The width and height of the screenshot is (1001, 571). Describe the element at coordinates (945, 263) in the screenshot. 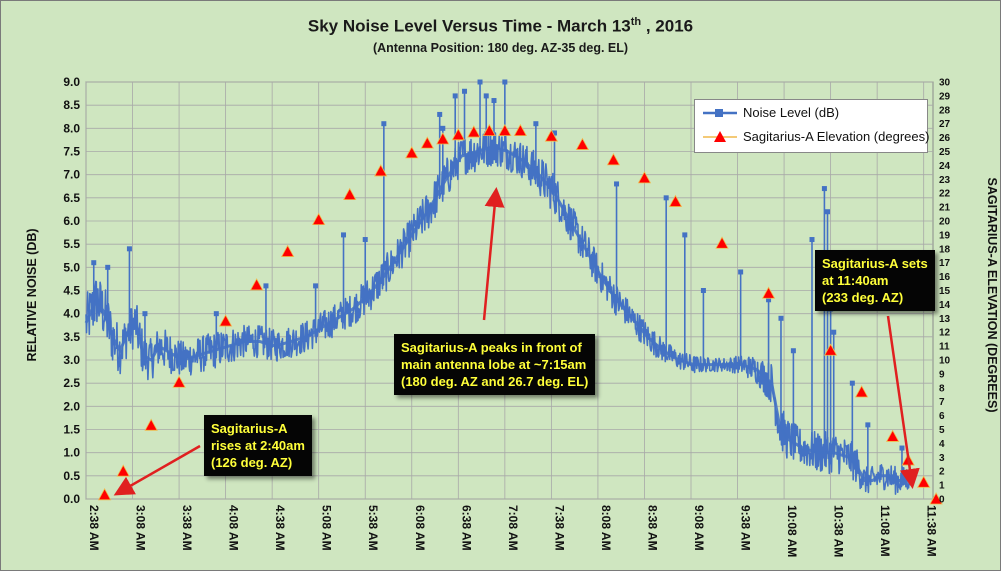

I see `y2-tick-label: 17` at that location.